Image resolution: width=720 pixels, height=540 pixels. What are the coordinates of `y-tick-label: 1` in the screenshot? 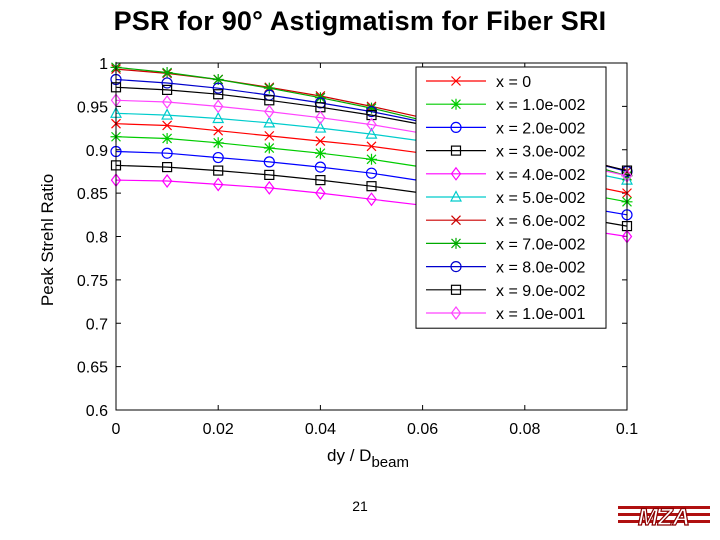 It's located at (103, 64).